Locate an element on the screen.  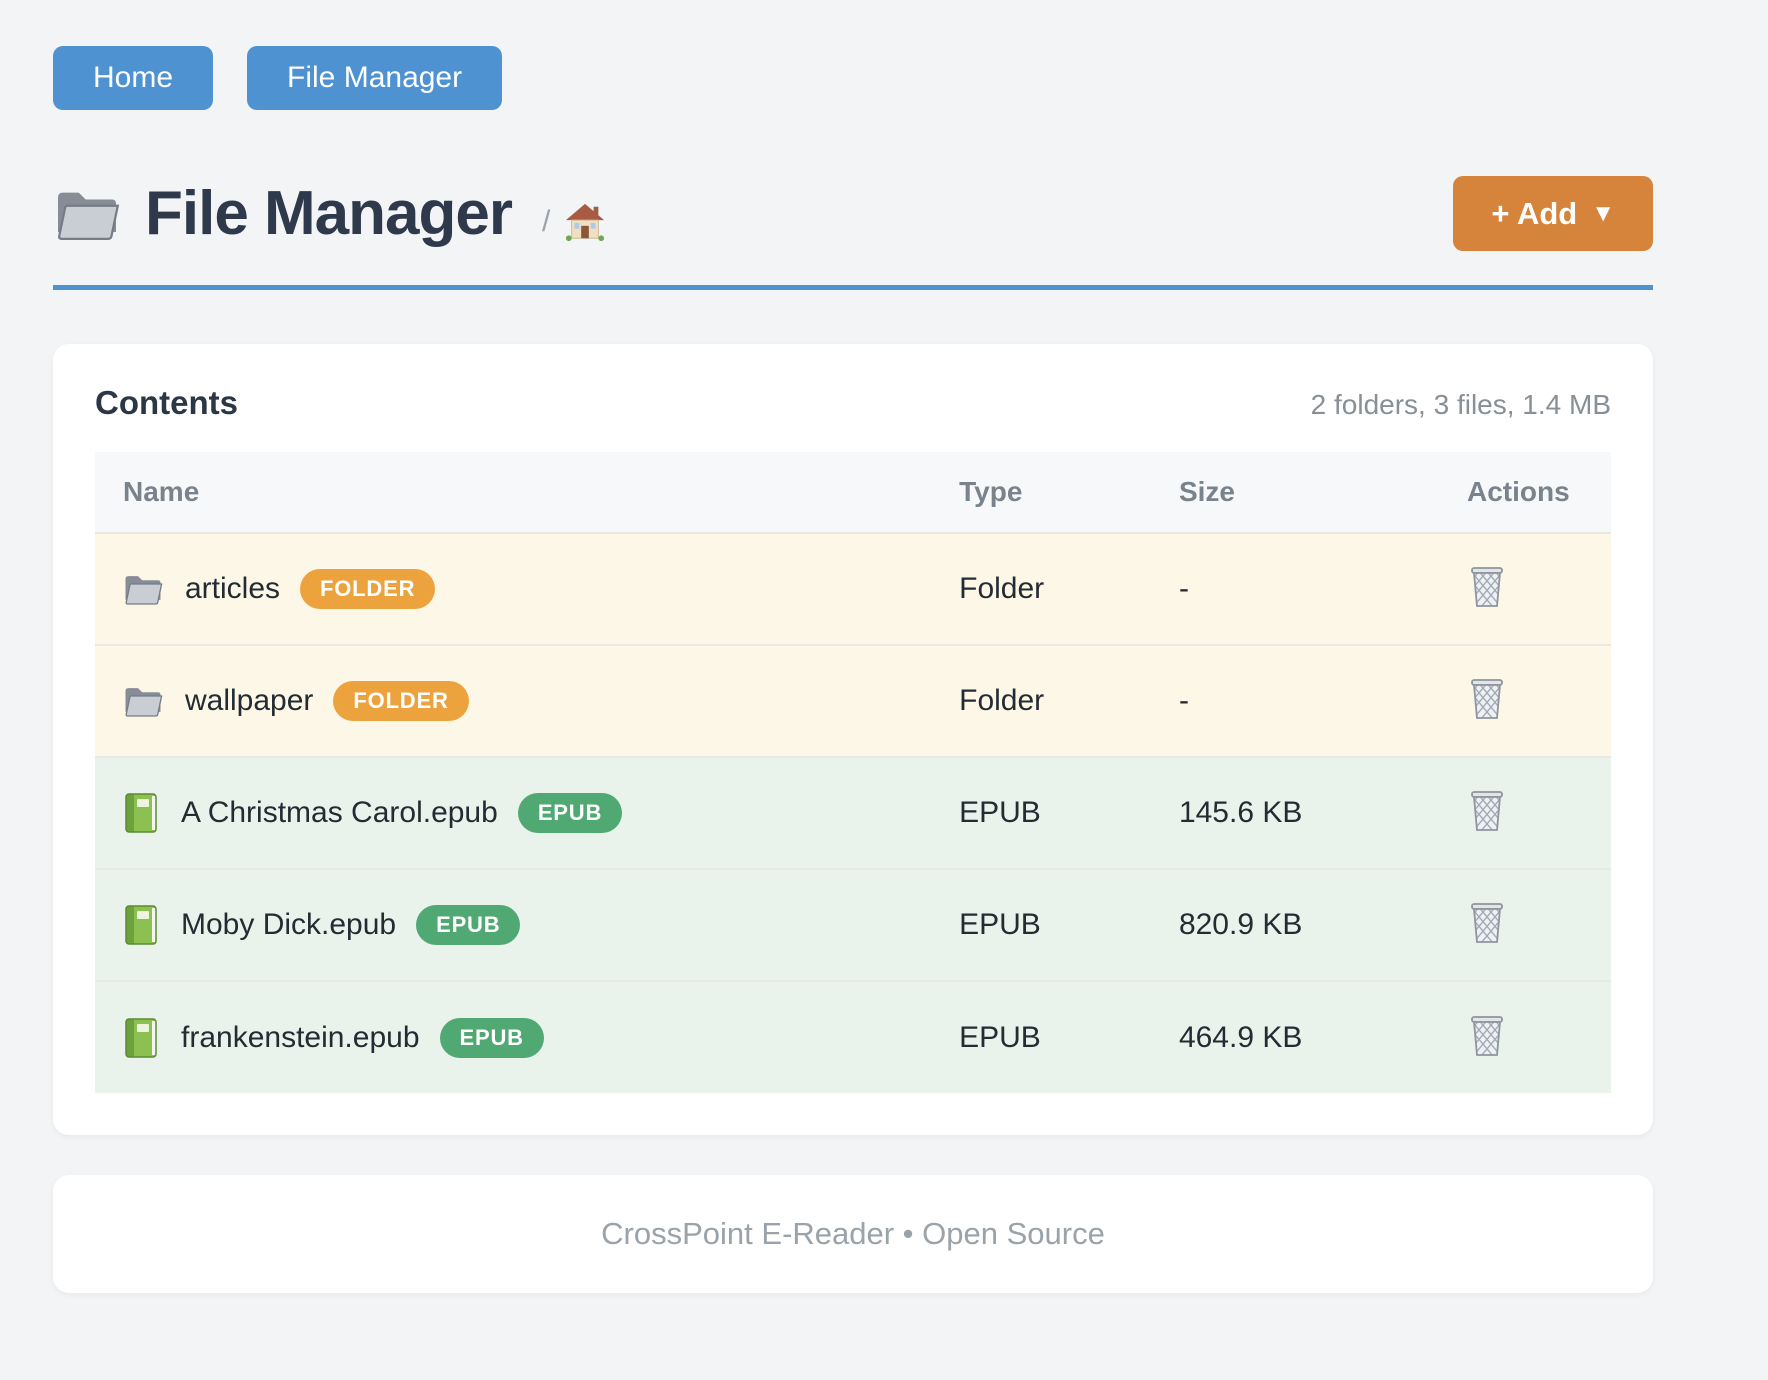
file-size: 145.6 KB is located at coordinates (1322, 813).